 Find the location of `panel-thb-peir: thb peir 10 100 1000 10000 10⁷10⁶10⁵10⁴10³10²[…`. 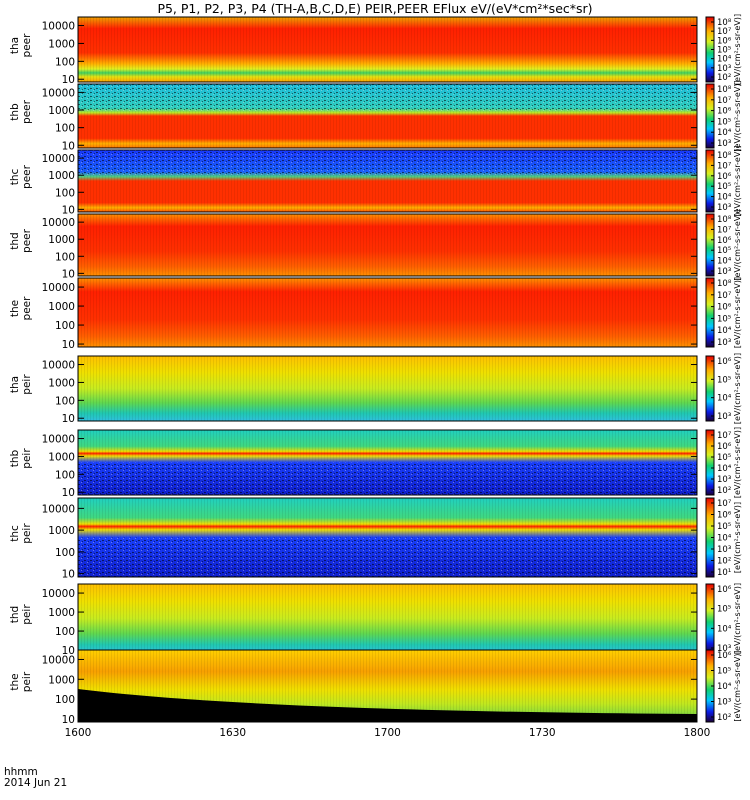

panel-thb-peir: thb peir 10 100 1000 10000 10⁷10⁶10⁵10⁴10³10²[… is located at coordinates (375, 463).